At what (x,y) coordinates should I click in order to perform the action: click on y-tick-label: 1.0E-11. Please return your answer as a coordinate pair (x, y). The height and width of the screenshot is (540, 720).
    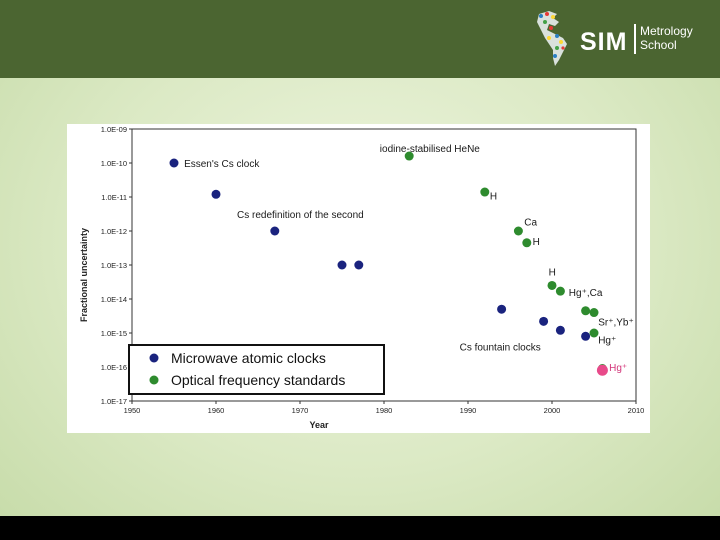
    Looking at the image, I should click on (114, 197).